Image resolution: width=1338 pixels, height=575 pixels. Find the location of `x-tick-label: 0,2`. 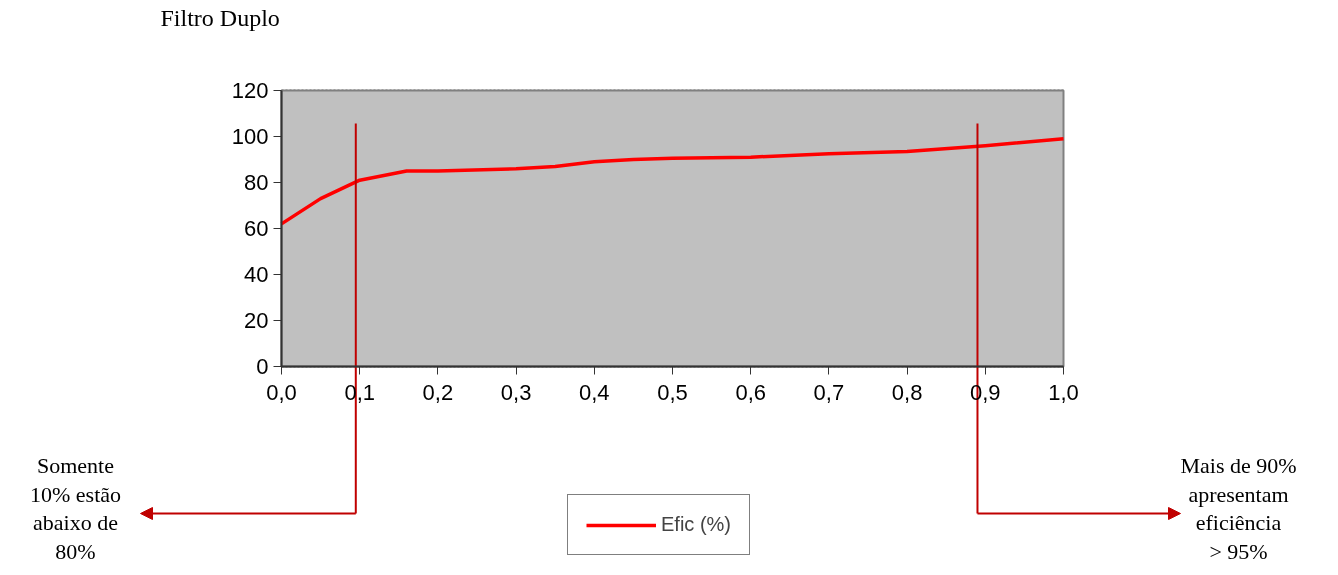

x-tick-label: 0,2 is located at coordinates (438, 392).